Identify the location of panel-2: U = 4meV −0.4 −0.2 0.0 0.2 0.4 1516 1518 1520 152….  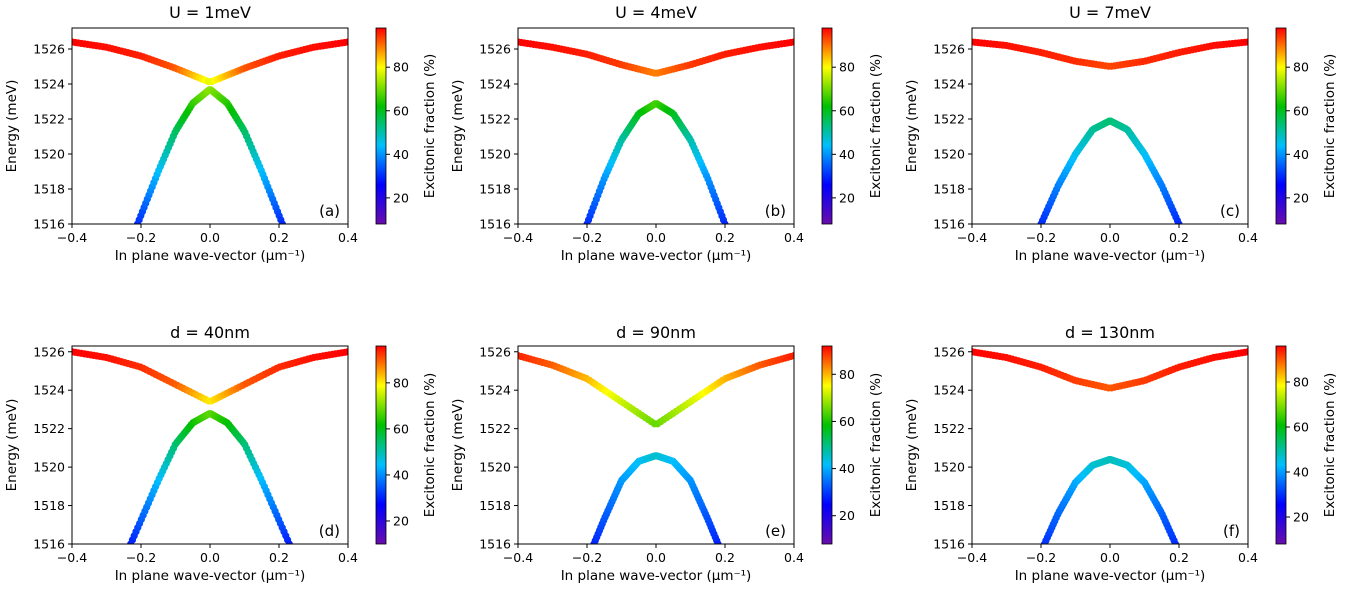
(667, 133).